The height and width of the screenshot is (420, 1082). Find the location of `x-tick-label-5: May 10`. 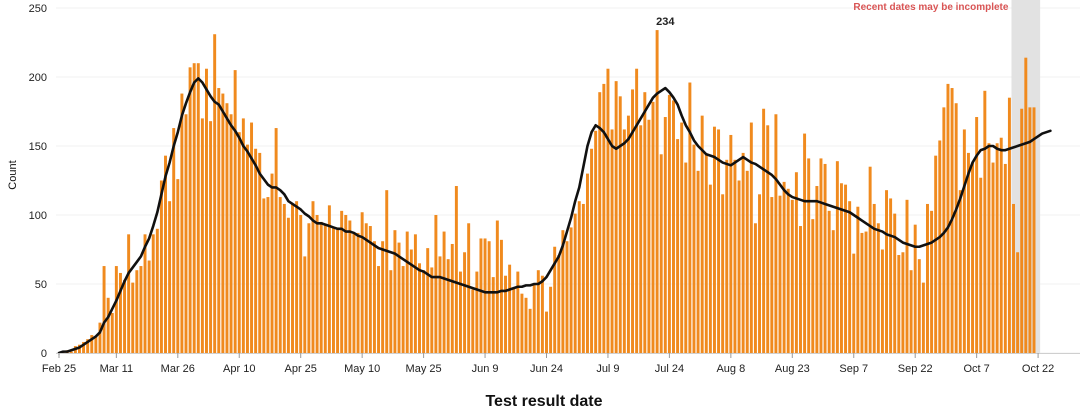

x-tick-label-5: May 10 is located at coordinates (362, 369).